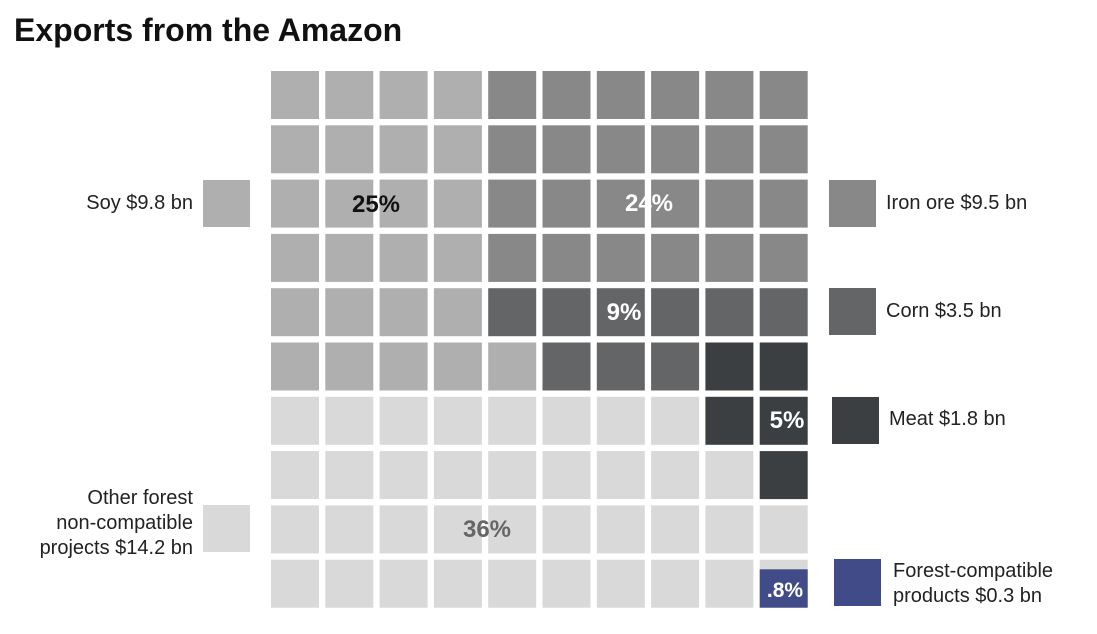  Describe the element at coordinates (855, 420) in the screenshot. I see `legend-swatch-meat` at that location.